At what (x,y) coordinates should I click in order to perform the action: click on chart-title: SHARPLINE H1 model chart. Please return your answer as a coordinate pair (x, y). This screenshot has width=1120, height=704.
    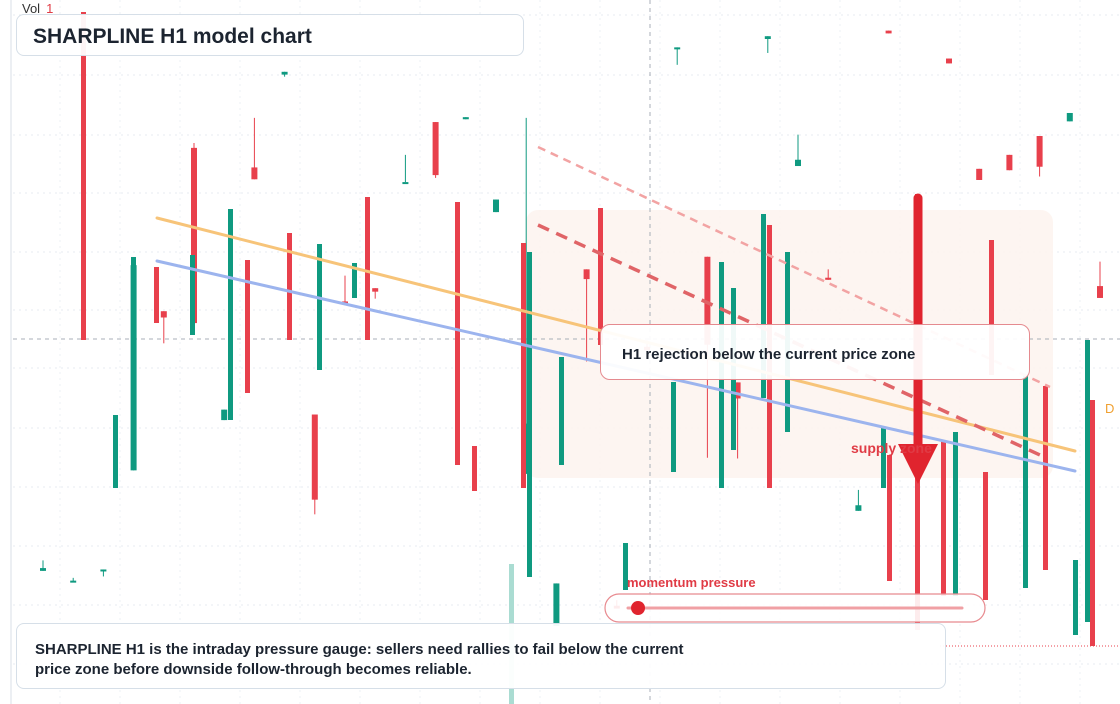
    Looking at the image, I should click on (172, 36).